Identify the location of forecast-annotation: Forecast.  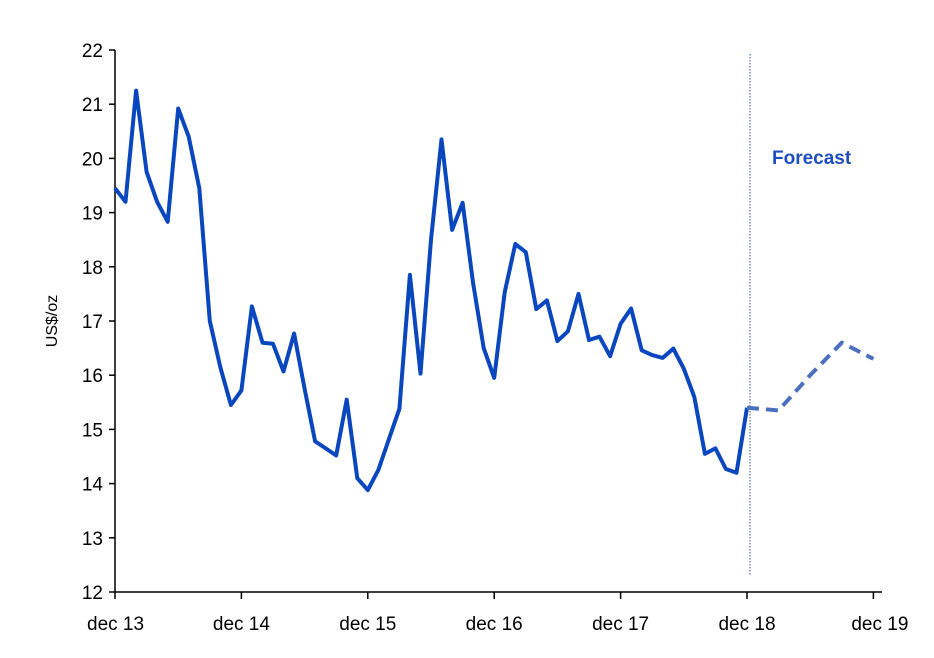
(812, 158).